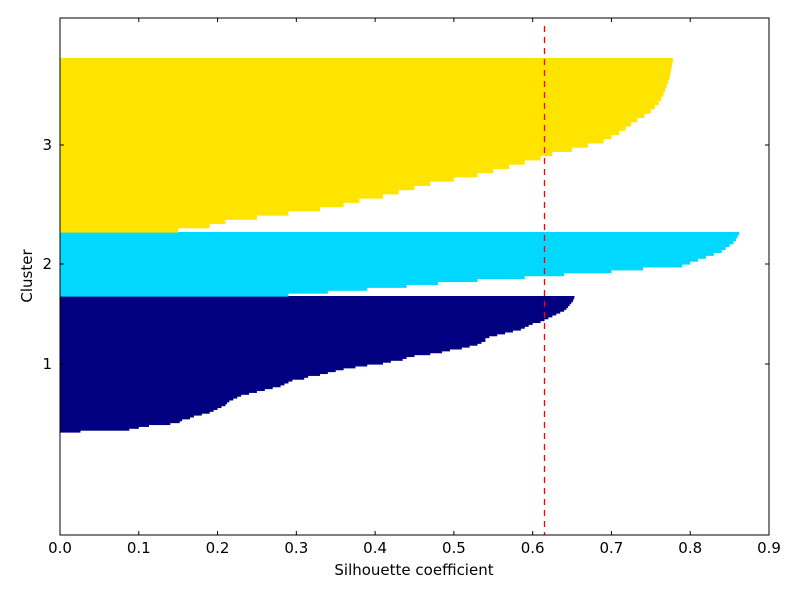  Describe the element at coordinates (47, 364) in the screenshot. I see `y-tick-label: 1` at that location.